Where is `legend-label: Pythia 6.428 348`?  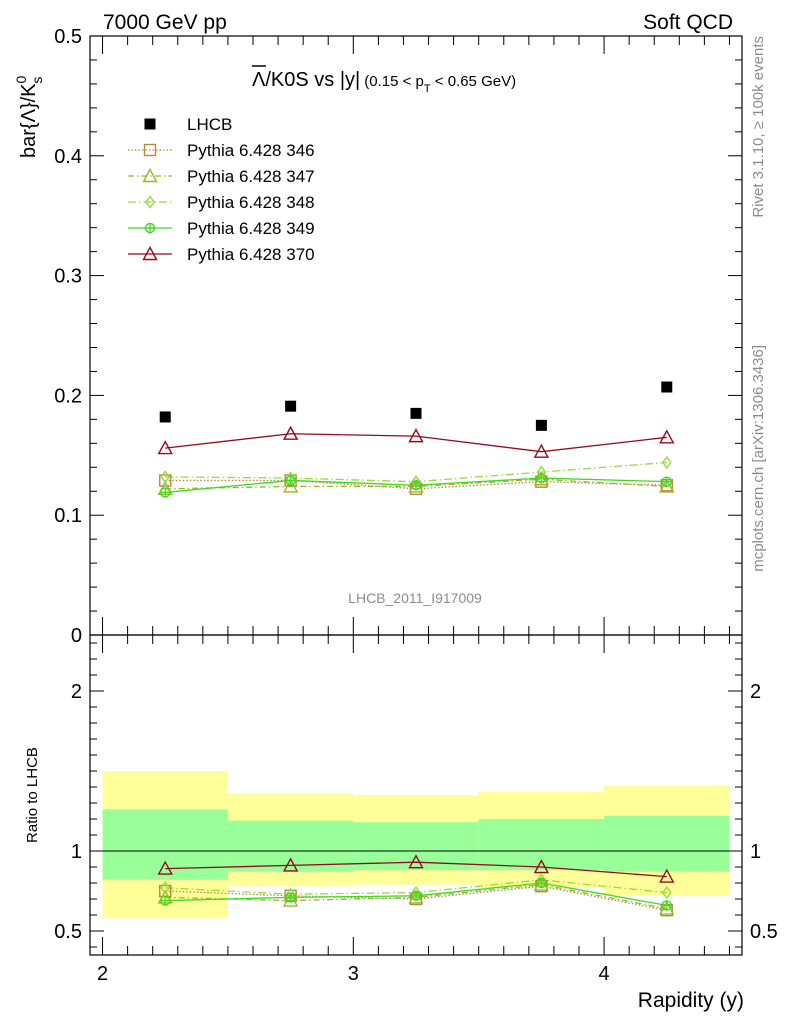 legend-label: Pythia 6.428 348 is located at coordinates (251, 202).